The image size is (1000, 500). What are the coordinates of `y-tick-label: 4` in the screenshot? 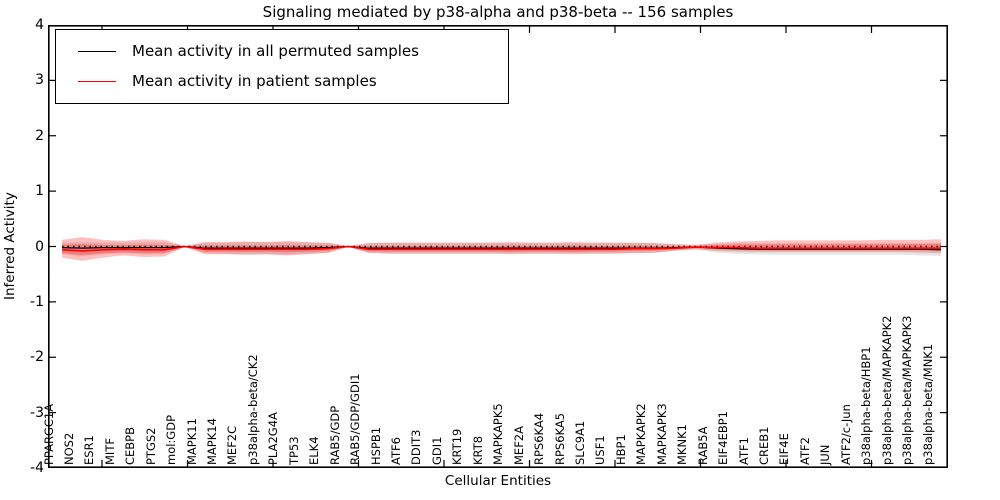 It's located at (39, 25).